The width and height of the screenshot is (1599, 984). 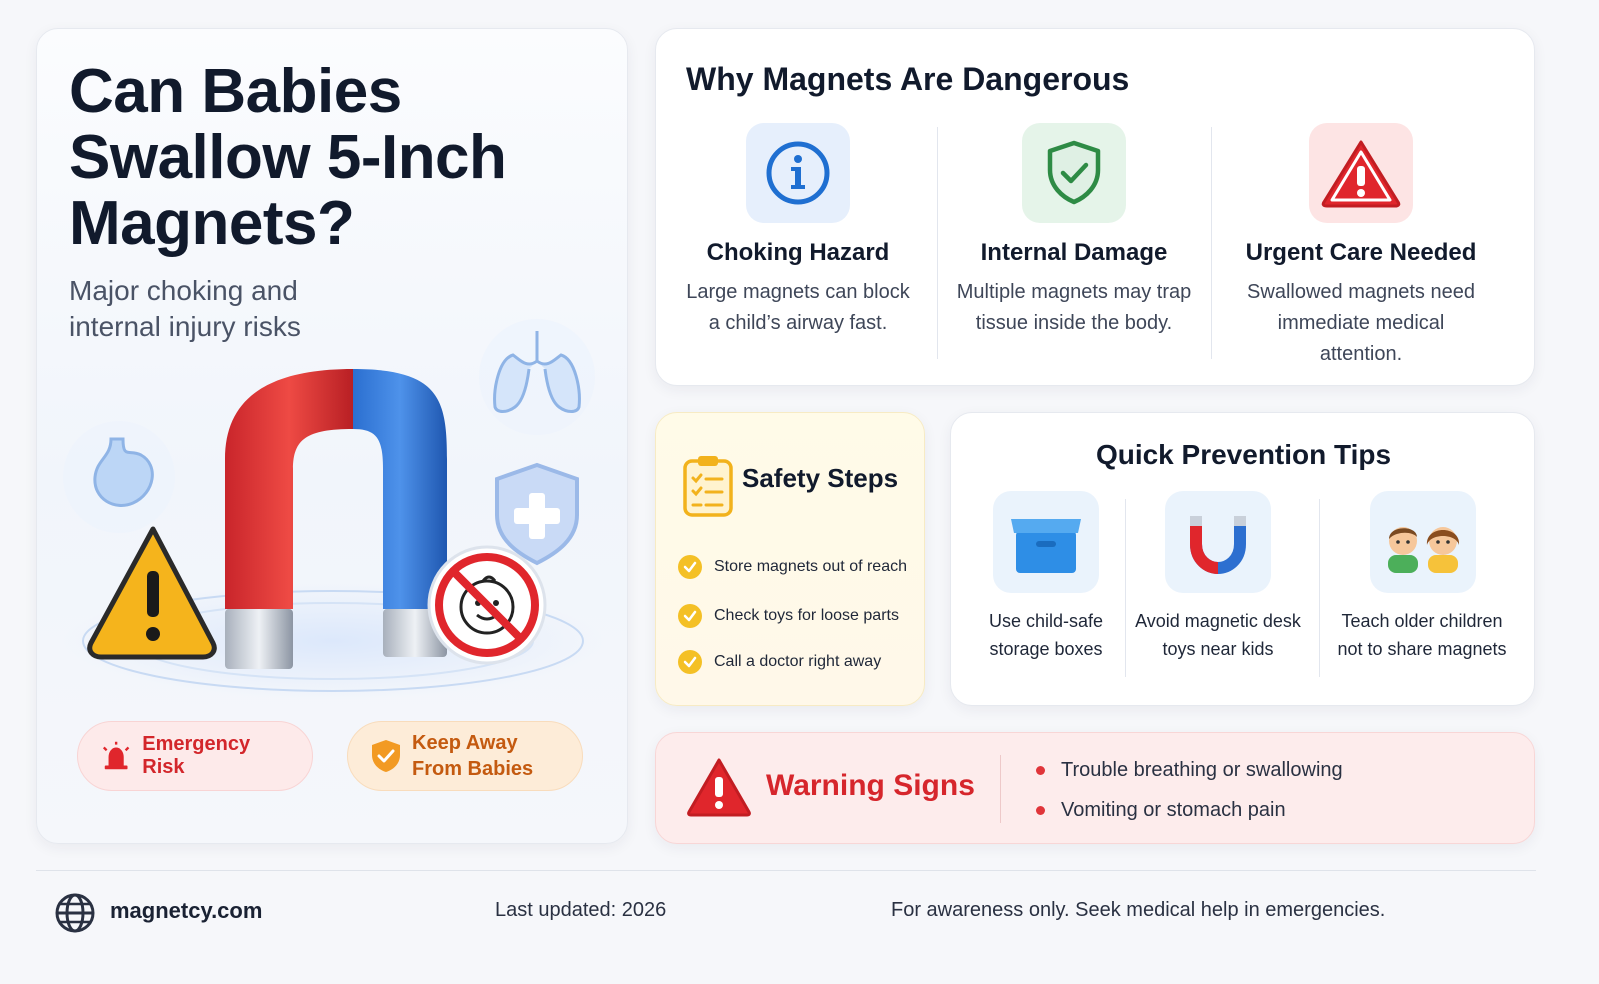 I want to click on stomach-icon, so click(x=119, y=477).